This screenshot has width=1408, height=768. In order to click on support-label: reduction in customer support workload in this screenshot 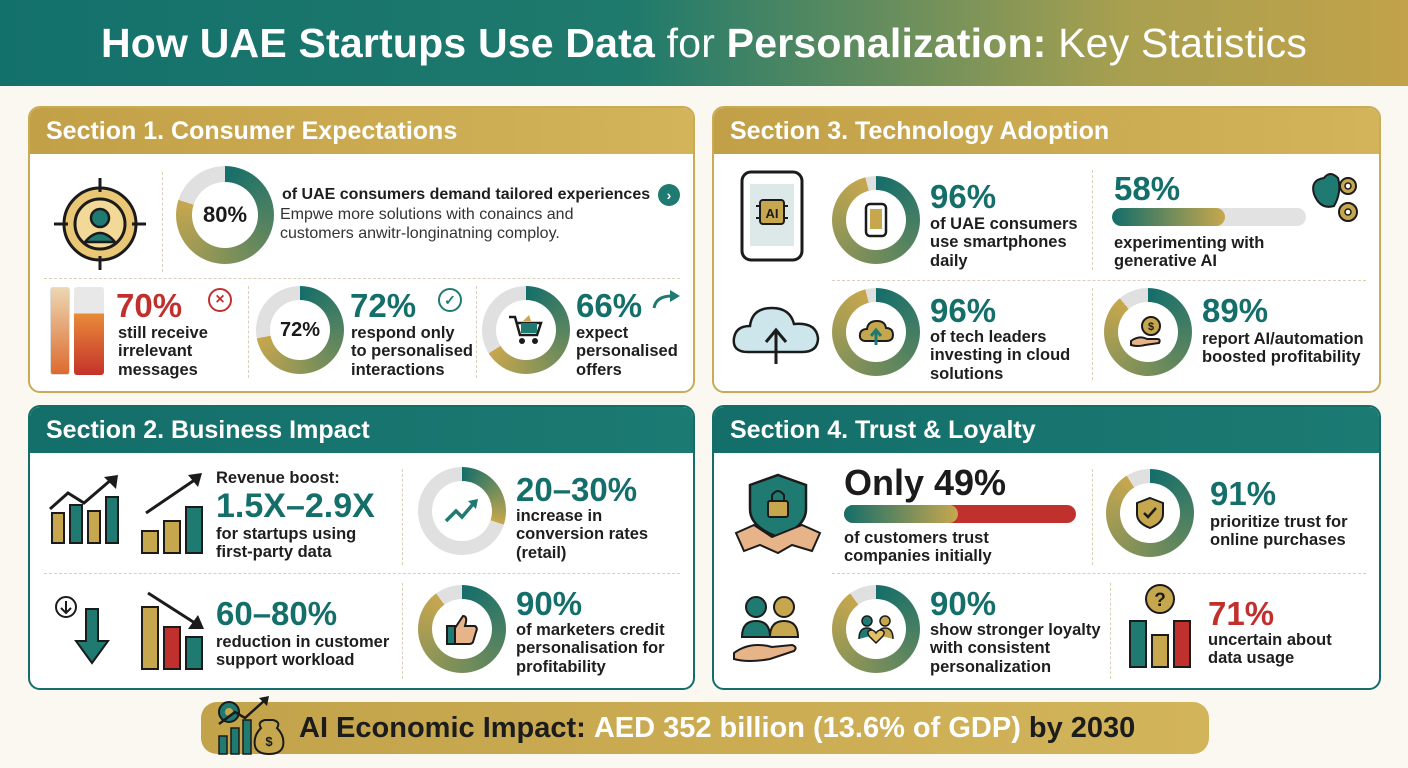, I will do `click(303, 651)`.